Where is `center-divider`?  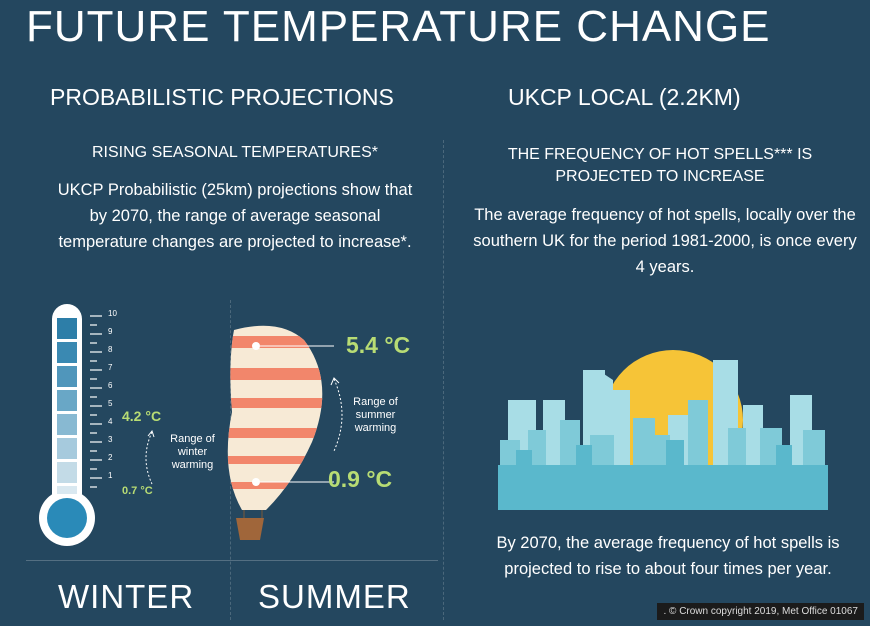 center-divider is located at coordinates (443, 380).